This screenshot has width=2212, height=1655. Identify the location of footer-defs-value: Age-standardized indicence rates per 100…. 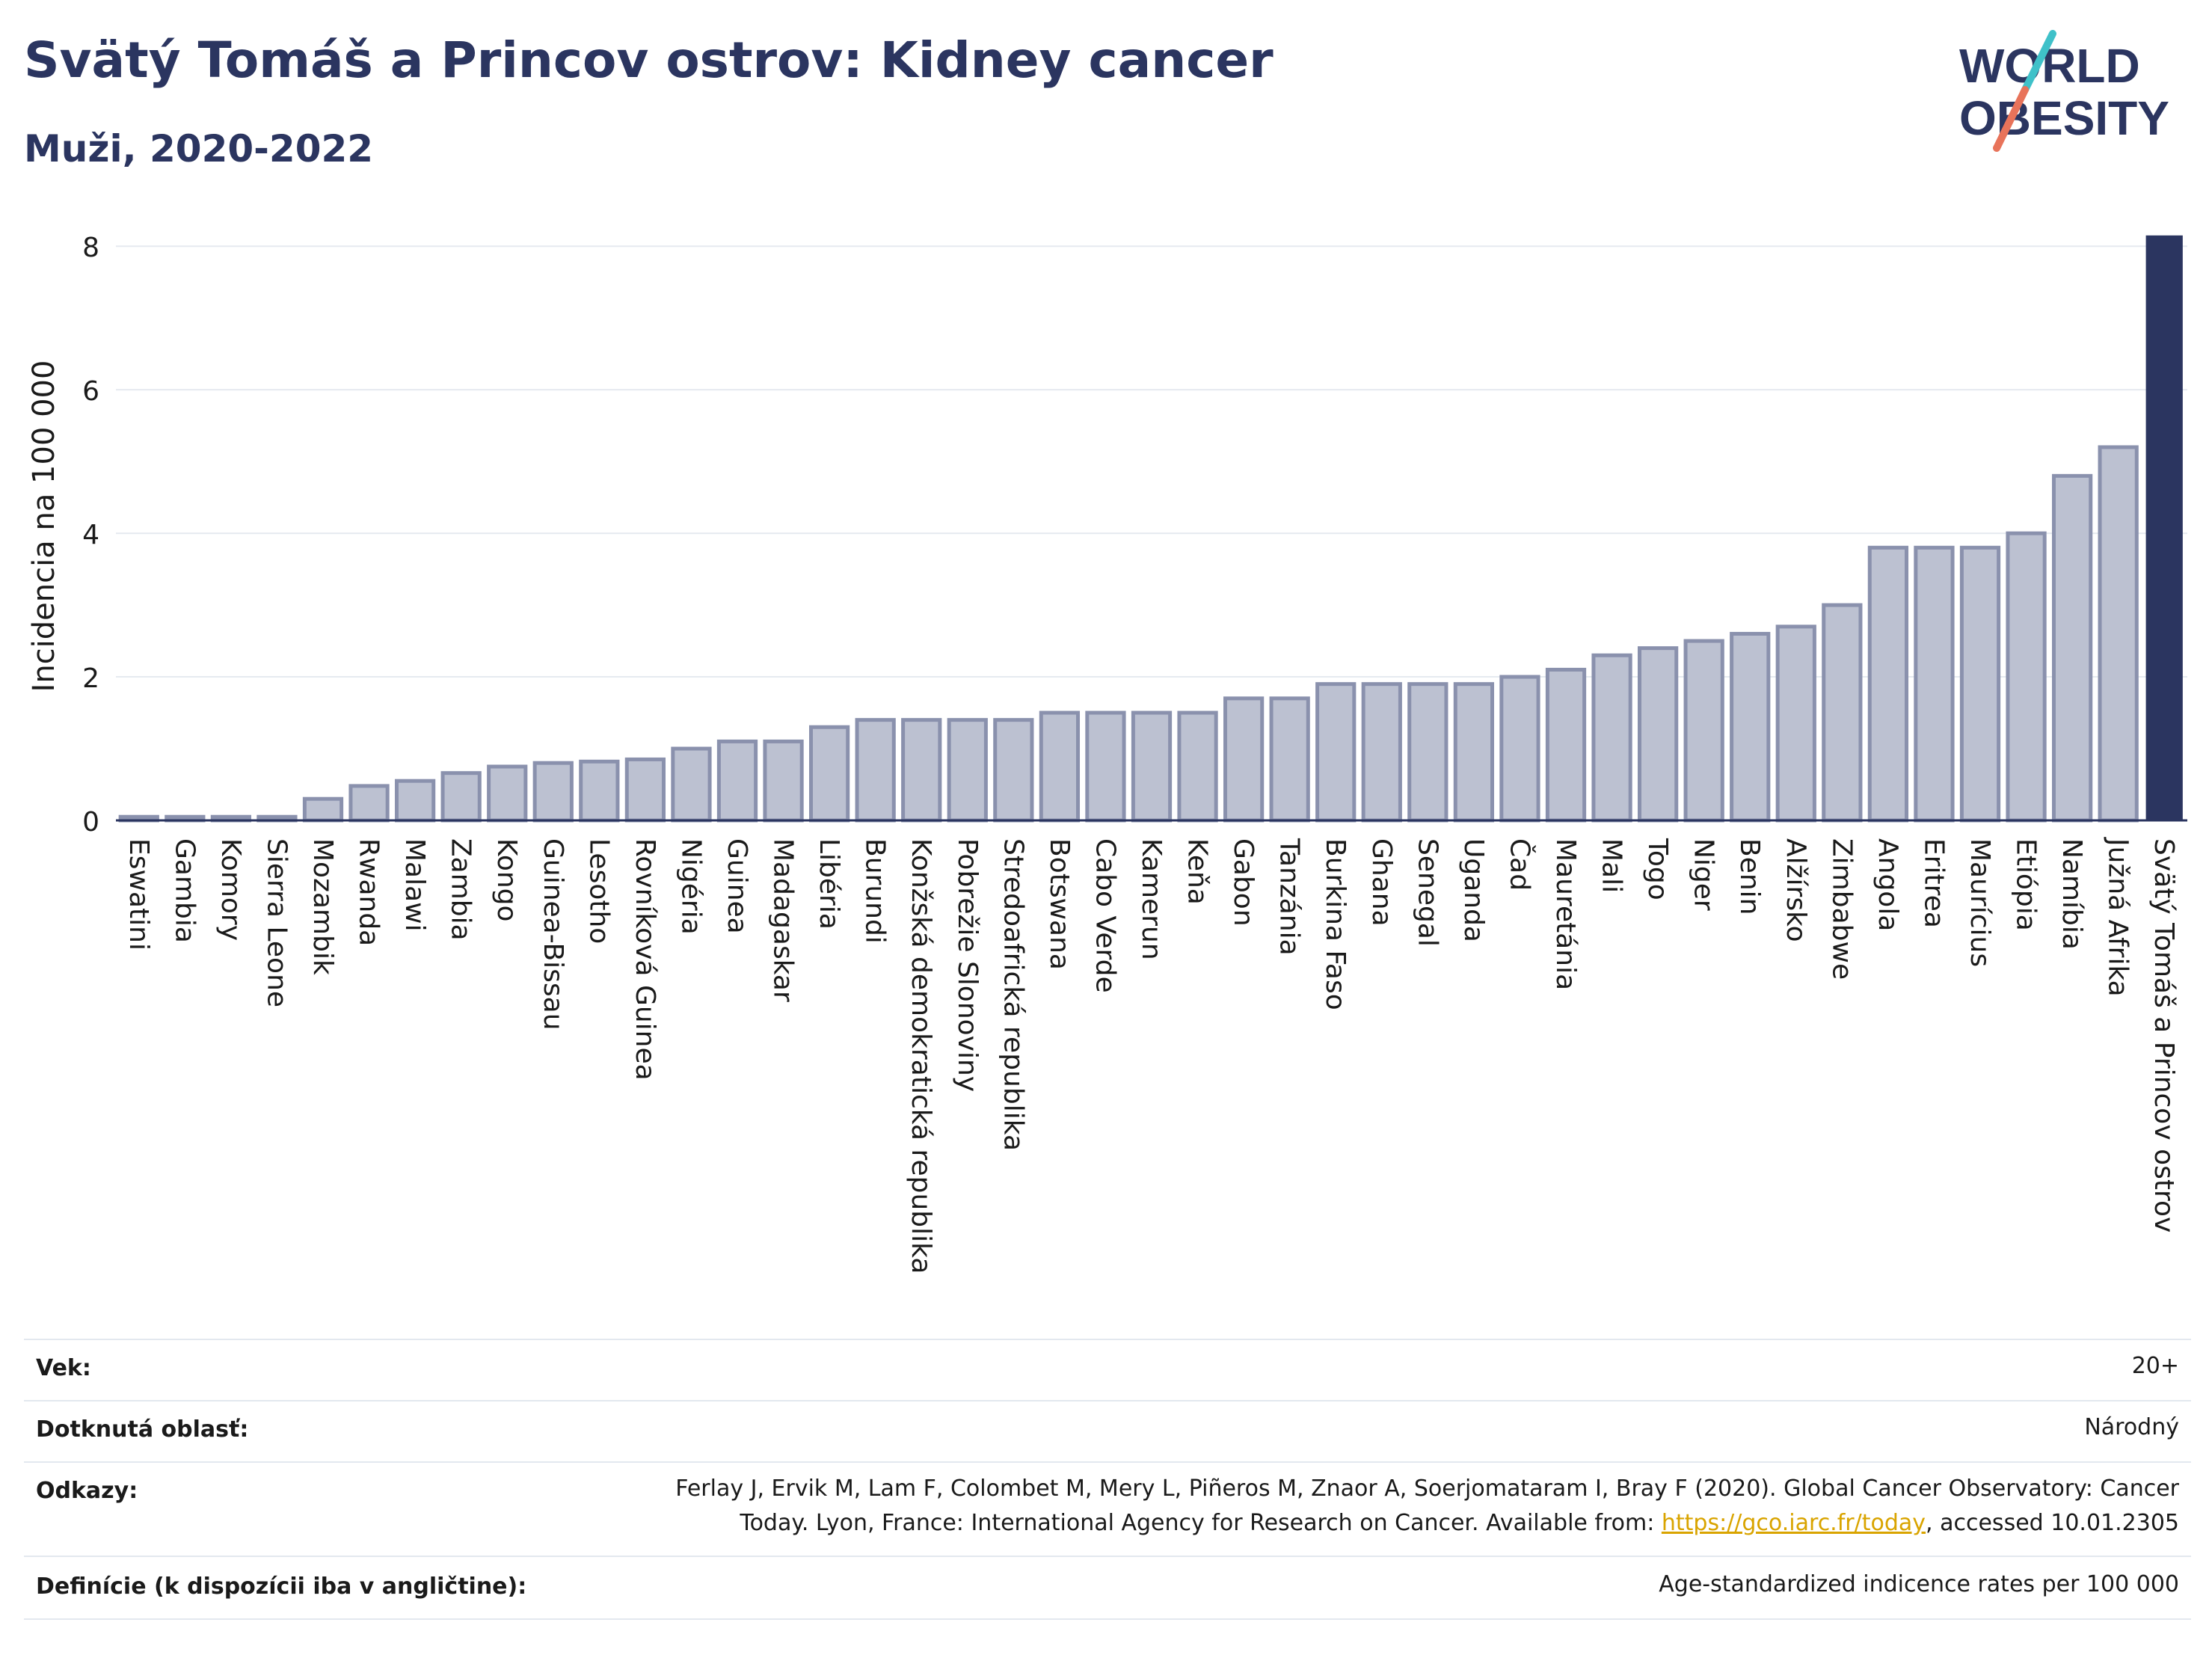
(1919, 1584).